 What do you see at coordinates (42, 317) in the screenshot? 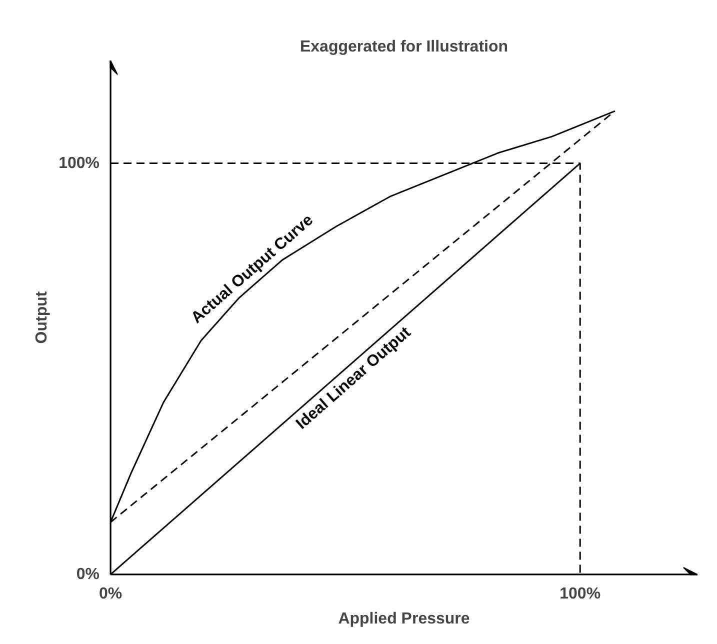
I see `y-axis-title: Output` at bounding box center [42, 317].